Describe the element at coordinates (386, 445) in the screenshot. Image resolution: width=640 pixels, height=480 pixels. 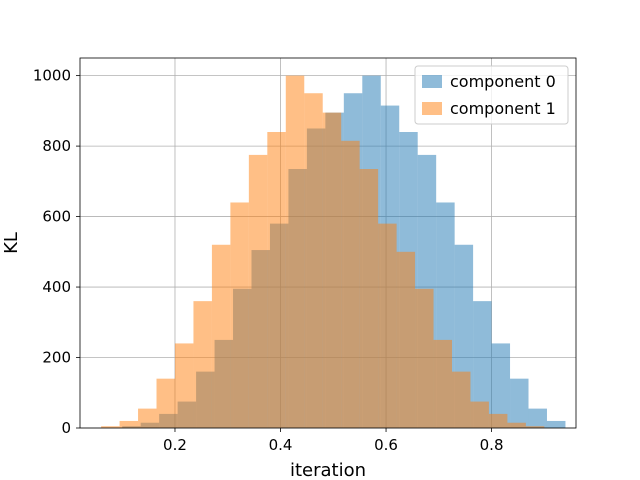
I see `x-tick-label: 0.6` at that location.